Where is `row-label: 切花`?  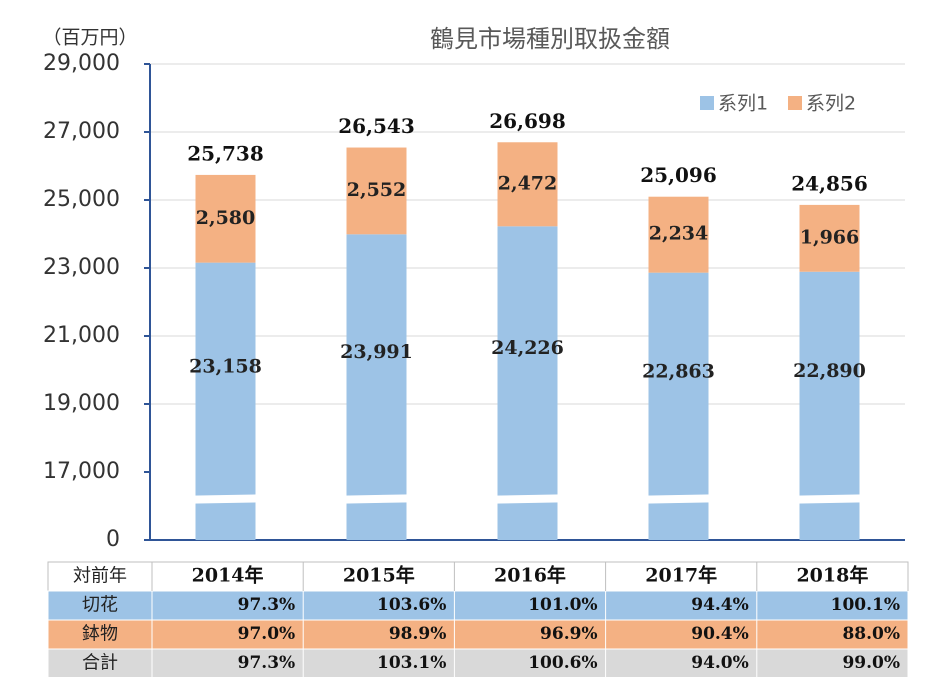 row-label: 切花 is located at coordinates (100, 605).